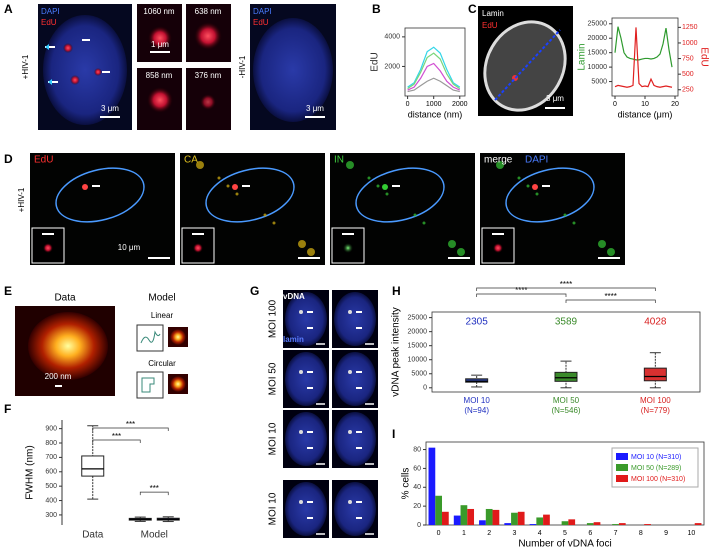 The width and height of the screenshot is (710, 551). I want to click on x-tick-label: 2, so click(489, 533).